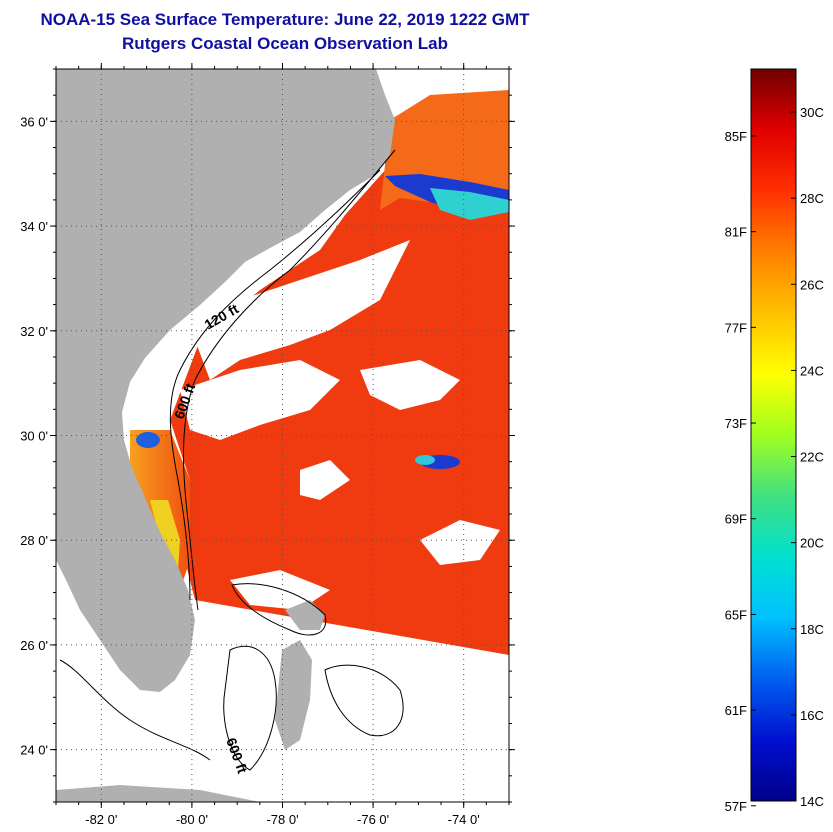  What do you see at coordinates (101, 819) in the screenshot?
I see `lon-tick-label: -82 0'` at bounding box center [101, 819].